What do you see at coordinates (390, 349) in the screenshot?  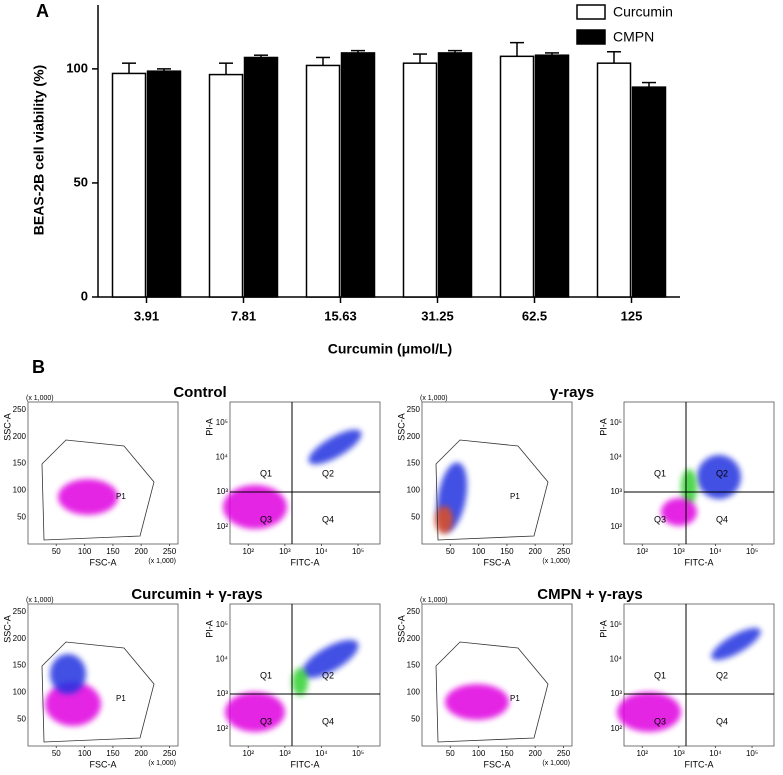 I see `x-axis-label: Curcumin (μmol/L)` at bounding box center [390, 349].